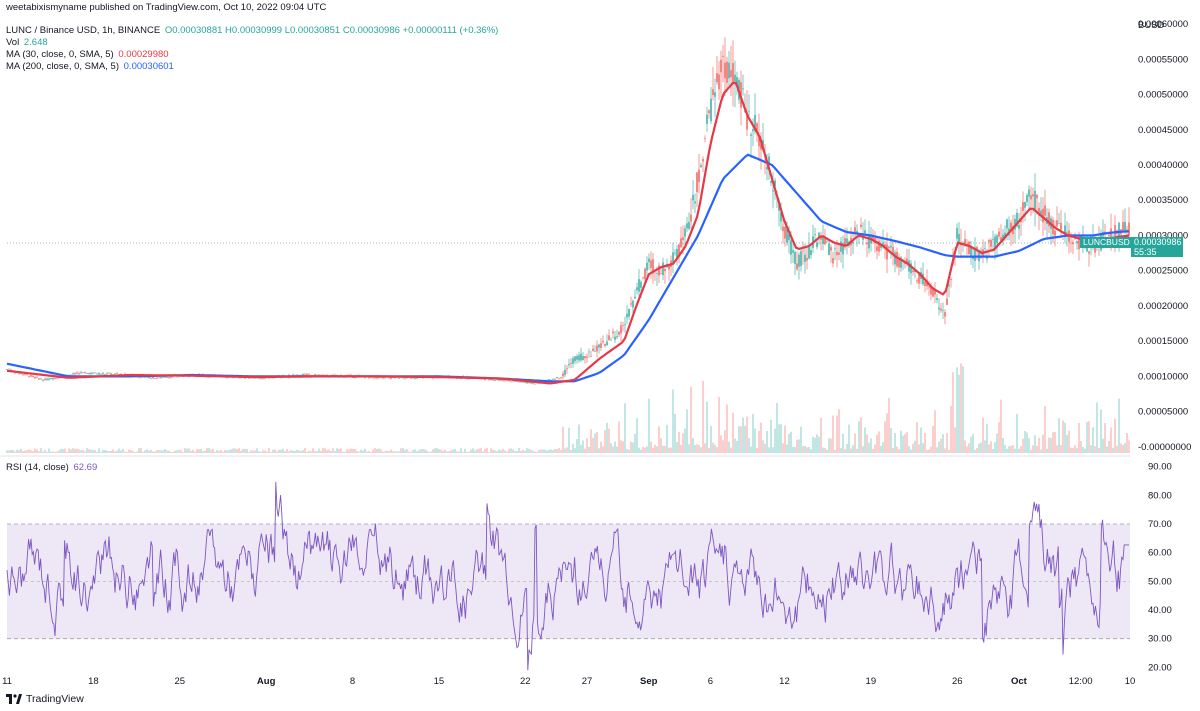  I want to click on vol-label: Vol, so click(13, 42).